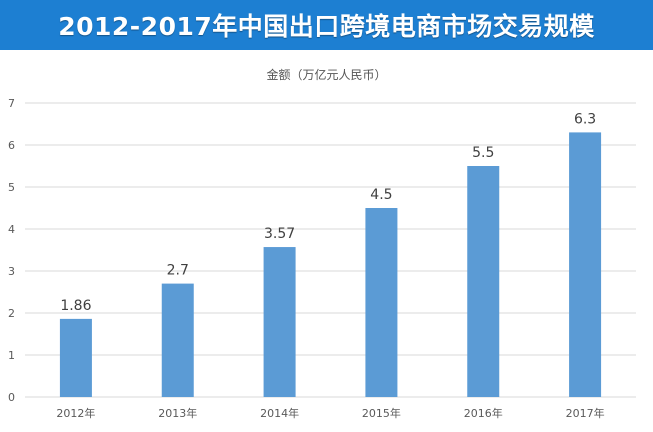 This screenshot has height=432, width=653. Describe the element at coordinates (483, 413) in the screenshot. I see `x-tick-label: 2016年` at that location.